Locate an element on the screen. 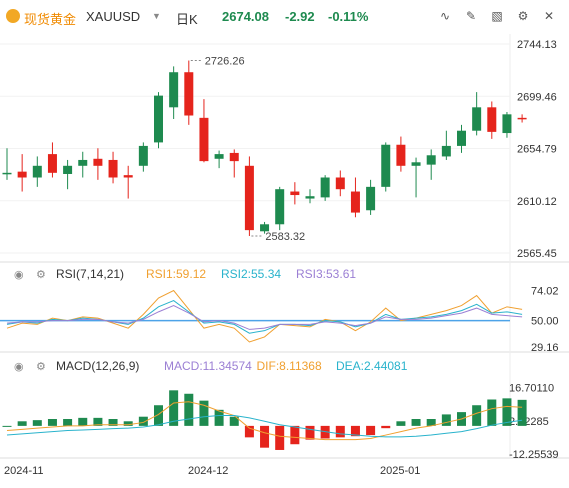 The width and height of the screenshot is (569, 488). x-tick-label: 2024-11 is located at coordinates (24, 471).